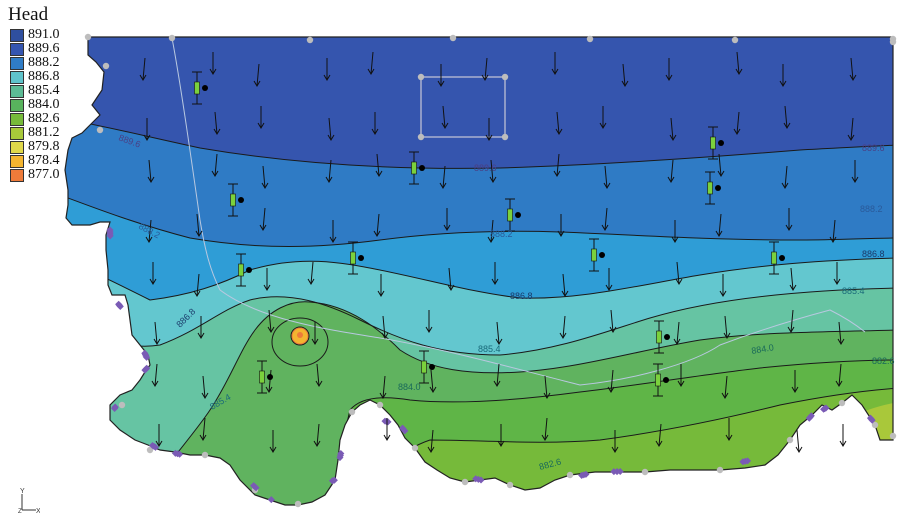 The image size is (907, 518). I want to click on legend-item: 886.8, so click(45, 77).